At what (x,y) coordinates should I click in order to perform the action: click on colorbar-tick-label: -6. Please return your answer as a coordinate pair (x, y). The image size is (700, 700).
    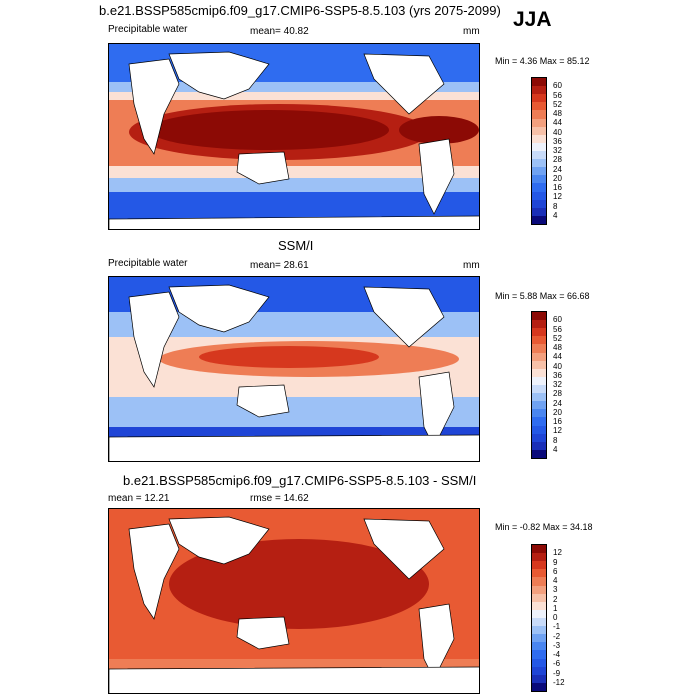
    Looking at the image, I should click on (557, 664).